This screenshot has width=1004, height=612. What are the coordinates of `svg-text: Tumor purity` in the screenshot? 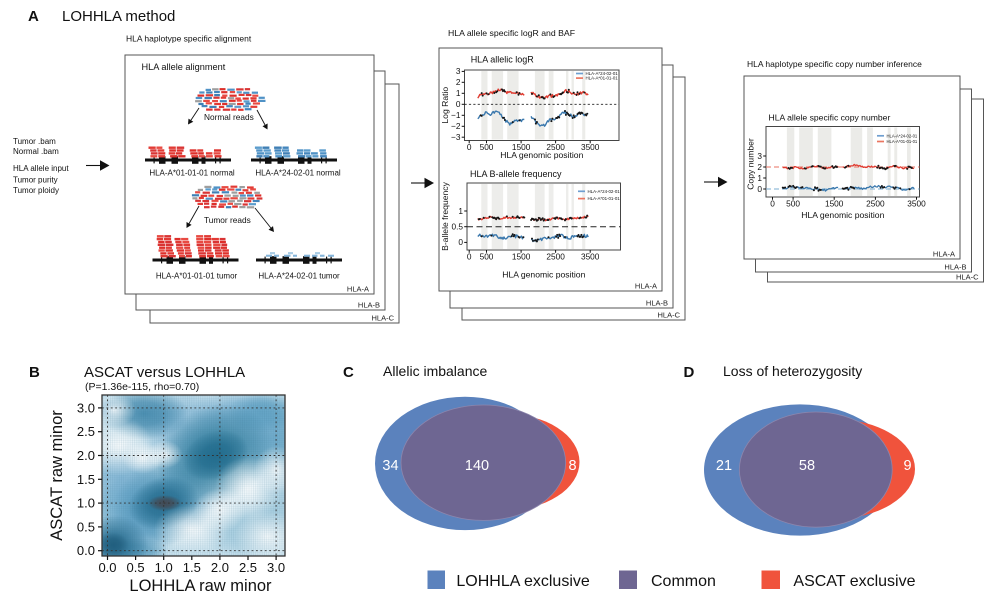 It's located at (35, 180).